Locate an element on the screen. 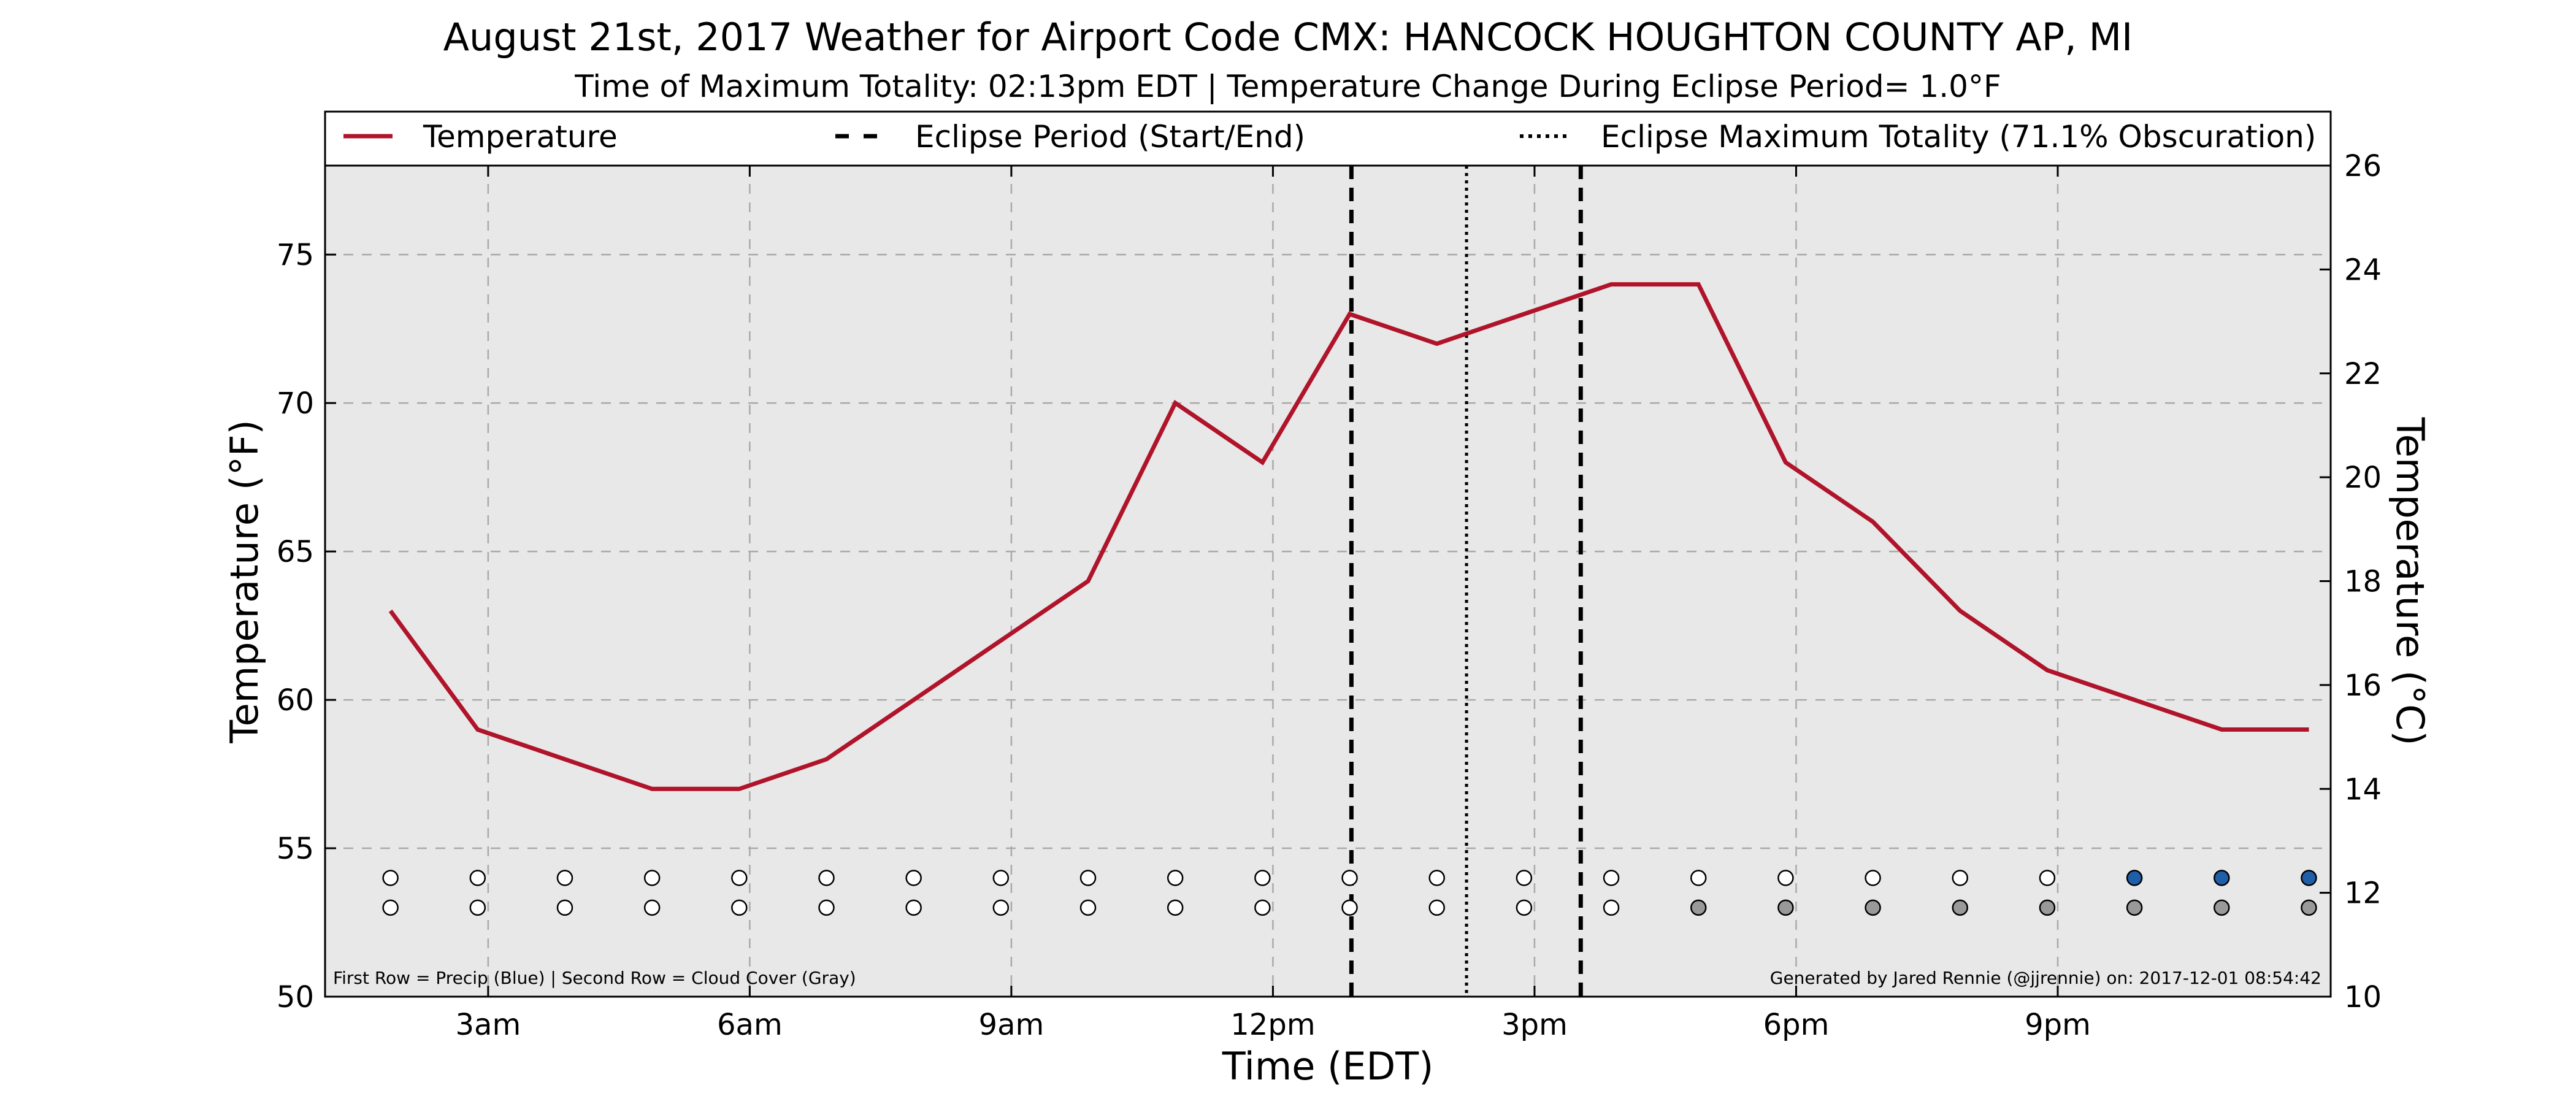 This screenshot has width=2576, height=1104. x-tick-label: 3am is located at coordinates (488, 1025).